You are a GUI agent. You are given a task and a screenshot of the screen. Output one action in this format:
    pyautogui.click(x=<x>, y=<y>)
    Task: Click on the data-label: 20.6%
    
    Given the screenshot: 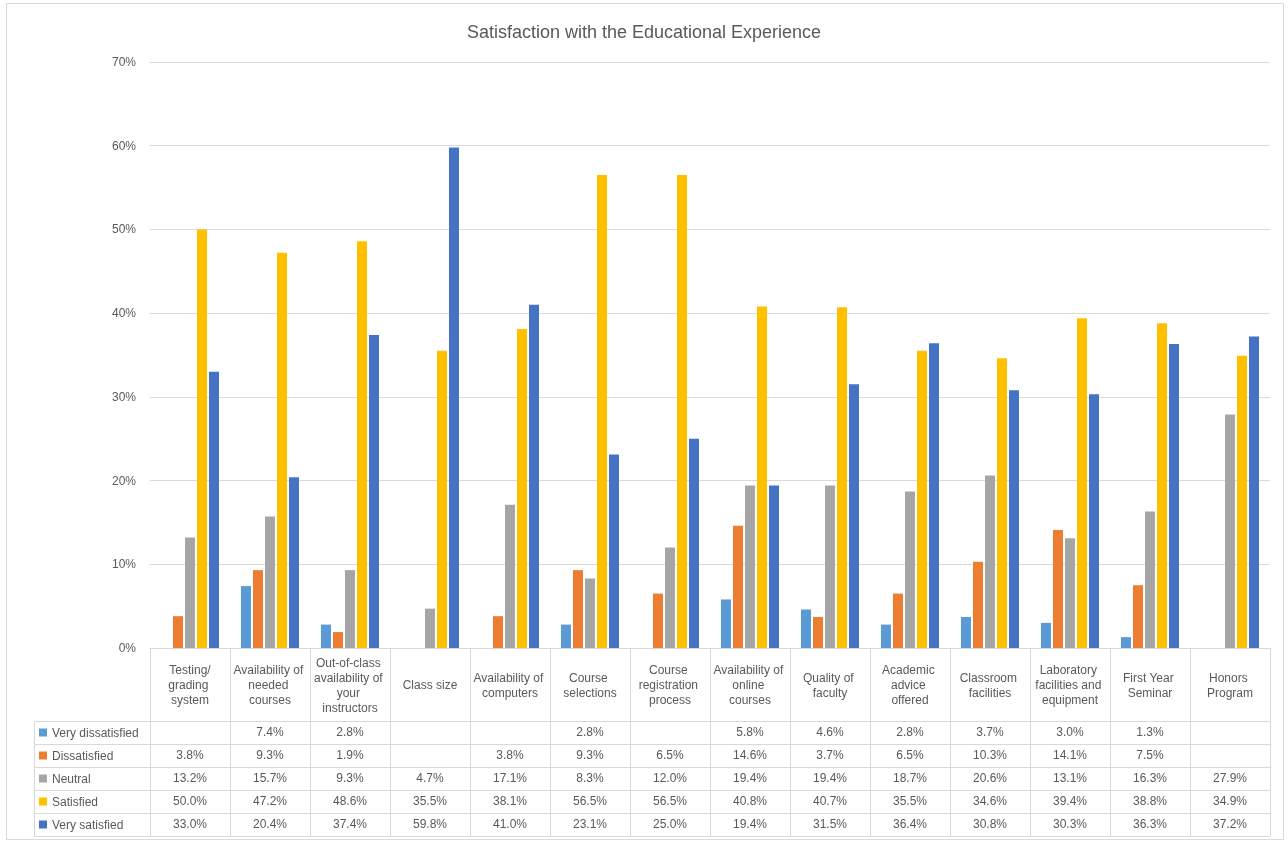 What is the action you would take?
    pyautogui.click(x=990, y=778)
    